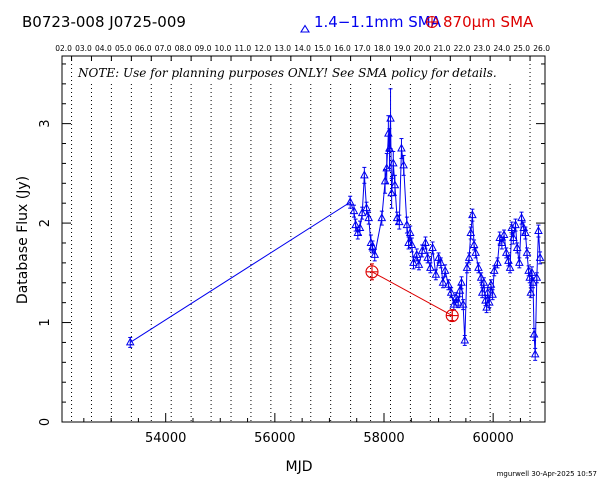  I want to click on x-axis-title: MJD, so click(299, 467).